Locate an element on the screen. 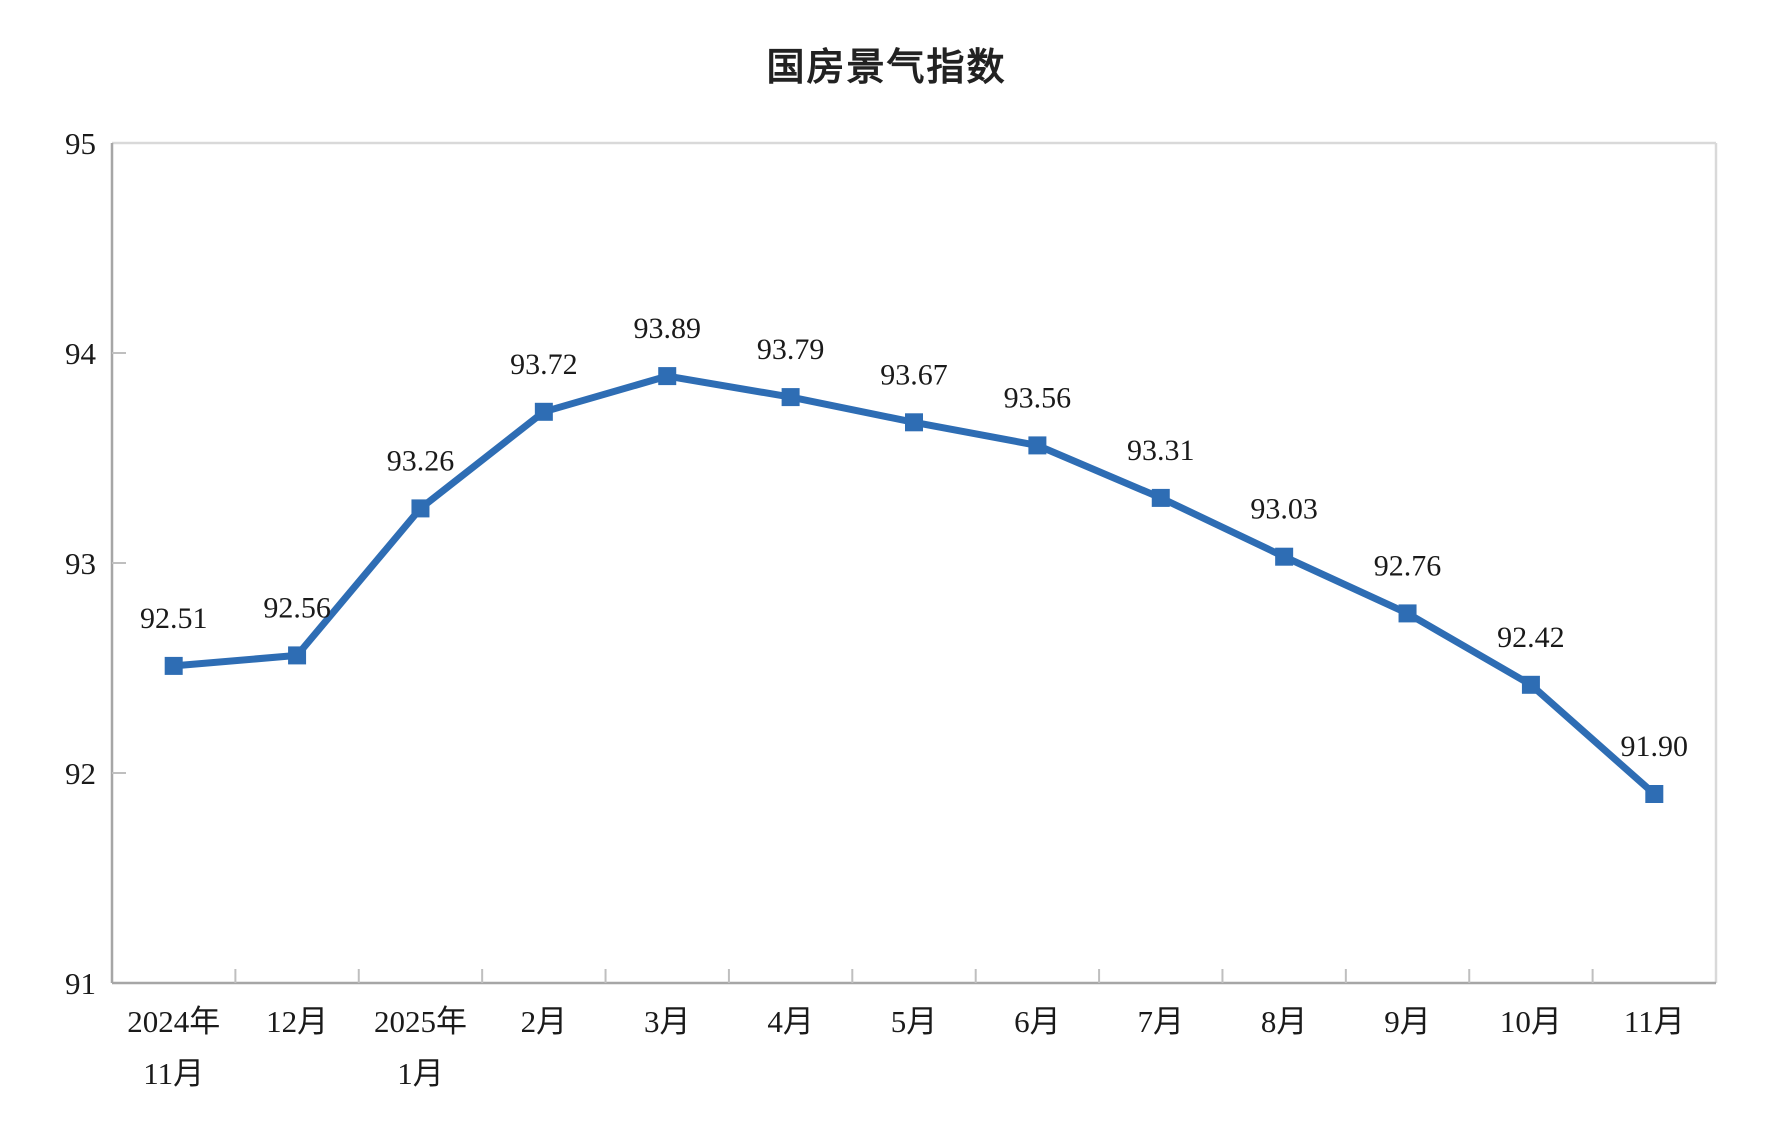 The width and height of the screenshot is (1773, 1130). data-point-label: 91.90 is located at coordinates (1655, 746).